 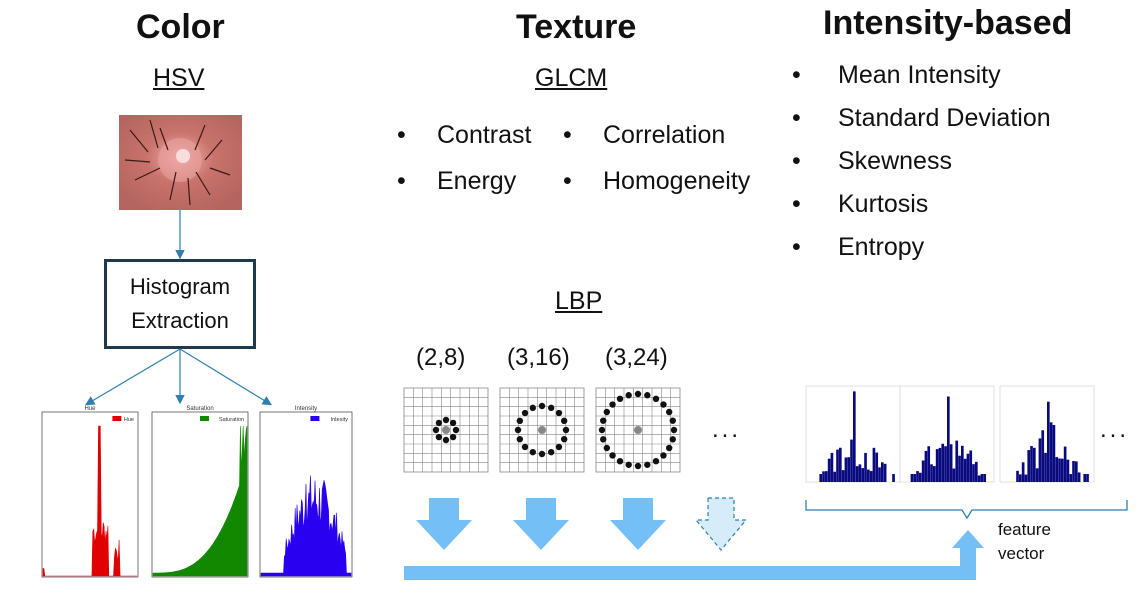 What do you see at coordinates (90, 492) in the screenshot?
I see `histogram-panel-hue: Hue Hue` at bounding box center [90, 492].